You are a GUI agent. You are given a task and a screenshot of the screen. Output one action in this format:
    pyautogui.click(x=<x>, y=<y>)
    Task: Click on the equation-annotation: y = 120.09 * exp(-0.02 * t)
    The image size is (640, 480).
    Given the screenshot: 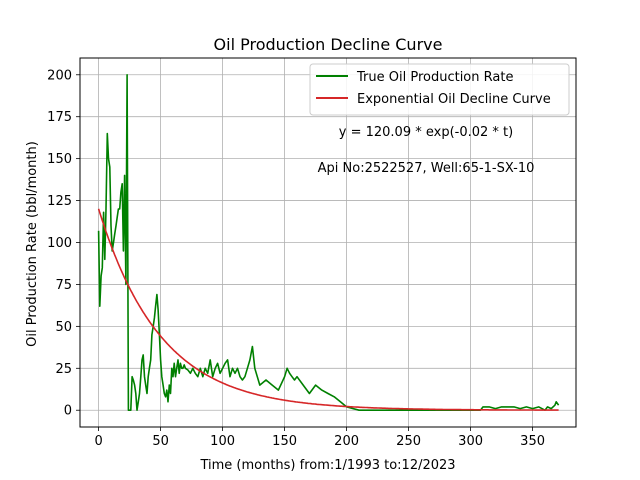 What is the action you would take?
    pyautogui.click(x=426, y=132)
    